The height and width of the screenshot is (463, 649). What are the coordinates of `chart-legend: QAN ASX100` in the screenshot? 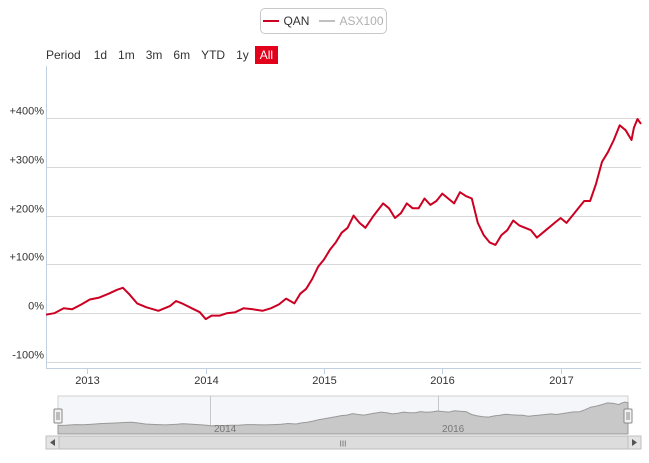 It's located at (323, 21).